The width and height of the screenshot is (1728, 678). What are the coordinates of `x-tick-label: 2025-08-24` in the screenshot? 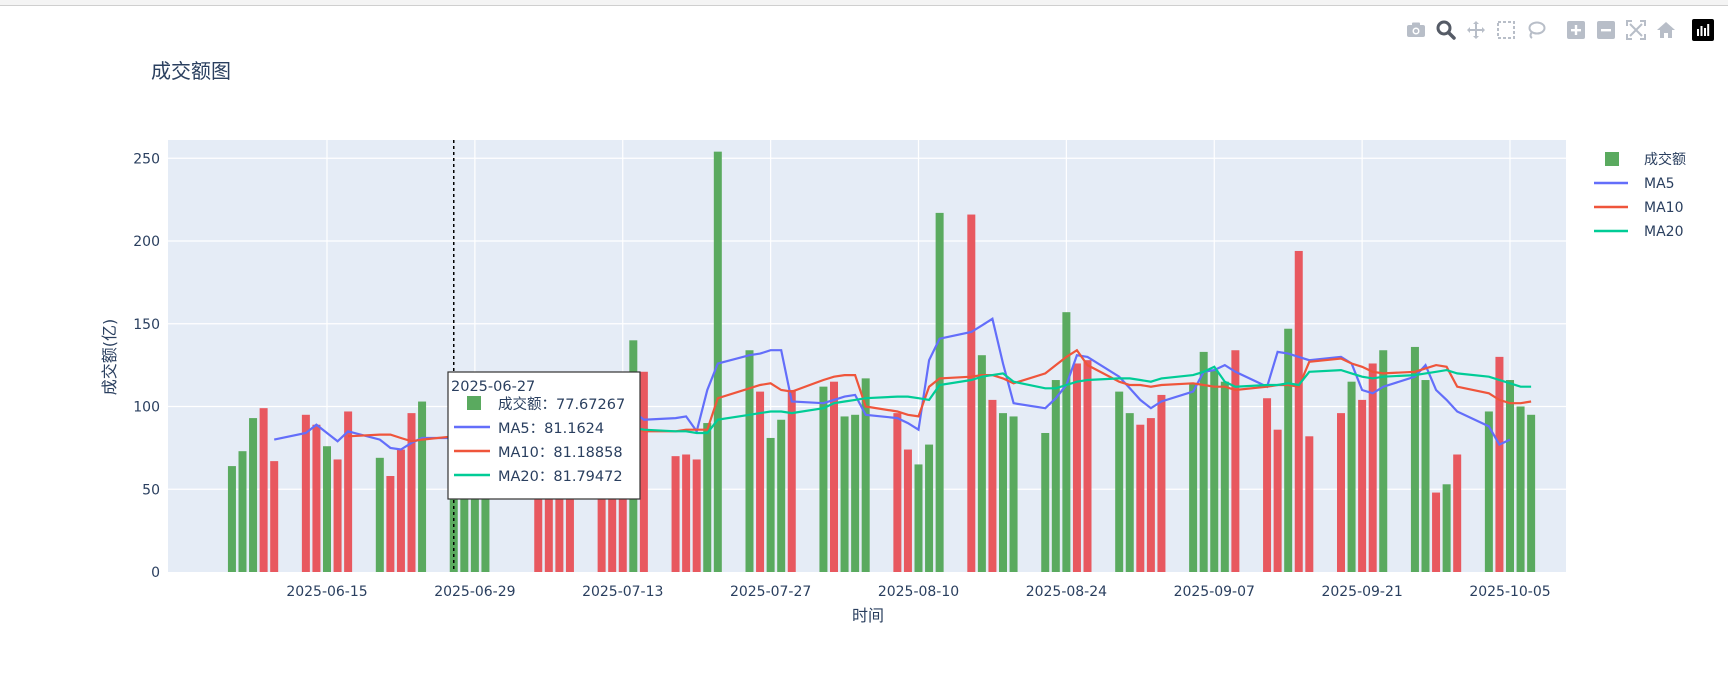 It's located at (1066, 592).